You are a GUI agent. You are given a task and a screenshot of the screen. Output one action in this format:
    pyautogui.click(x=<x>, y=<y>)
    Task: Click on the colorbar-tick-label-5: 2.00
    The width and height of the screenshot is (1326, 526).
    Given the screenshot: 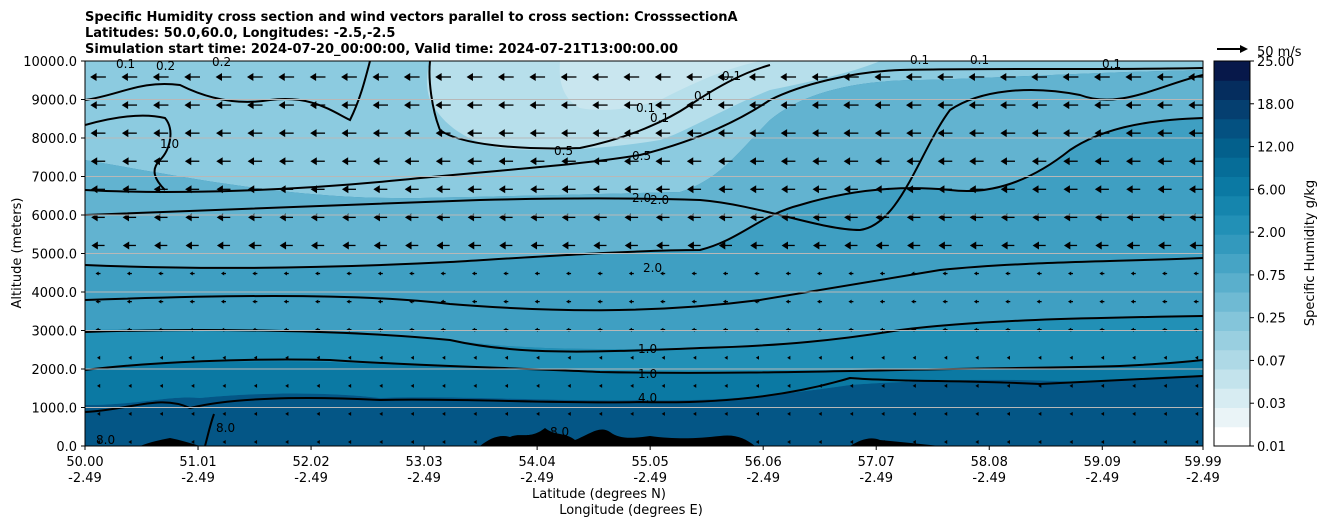 What is the action you would take?
    pyautogui.click(x=1271, y=233)
    